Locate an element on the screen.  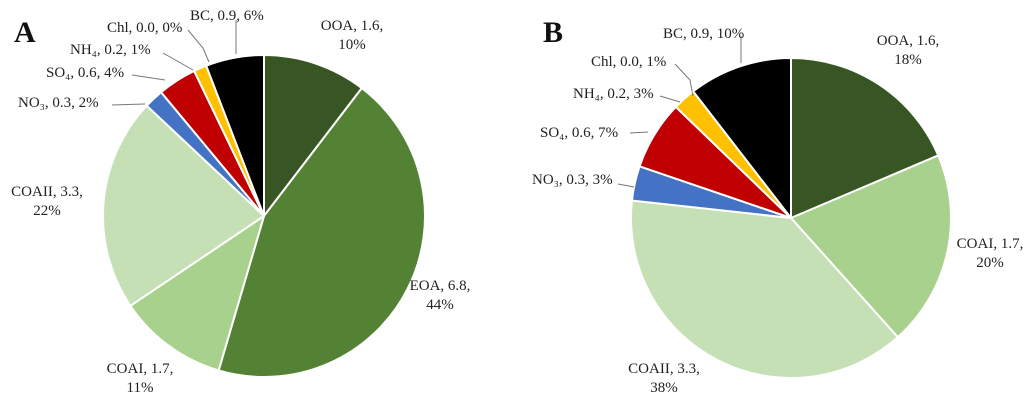
data-label-nh4: NH₄, 0.2, 3% is located at coordinates (613, 94).